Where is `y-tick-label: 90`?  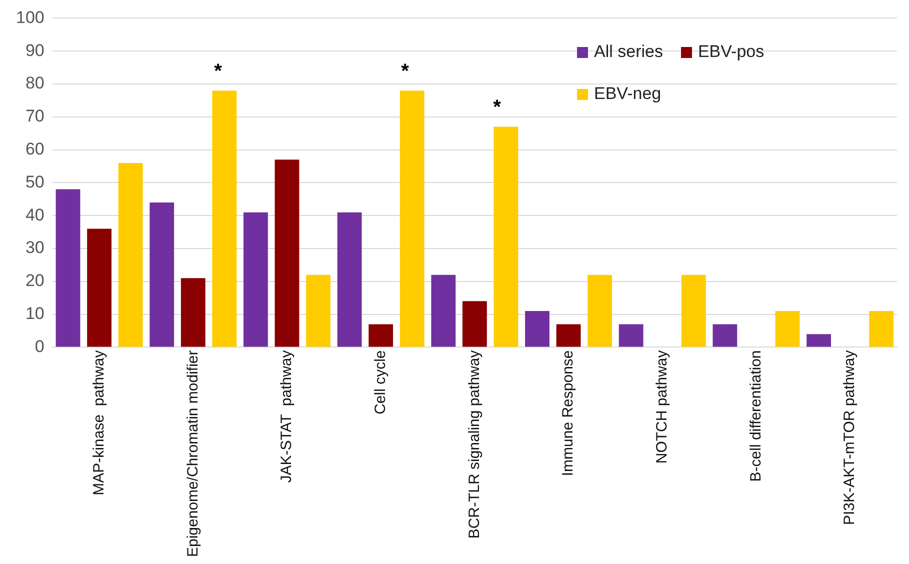
y-tick-label: 90 is located at coordinates (34, 50).